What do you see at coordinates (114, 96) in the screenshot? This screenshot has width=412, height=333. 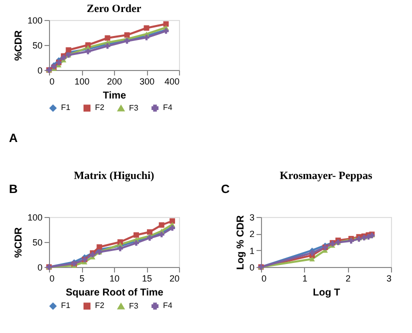 I see `x-axis-title: Time` at bounding box center [114, 96].